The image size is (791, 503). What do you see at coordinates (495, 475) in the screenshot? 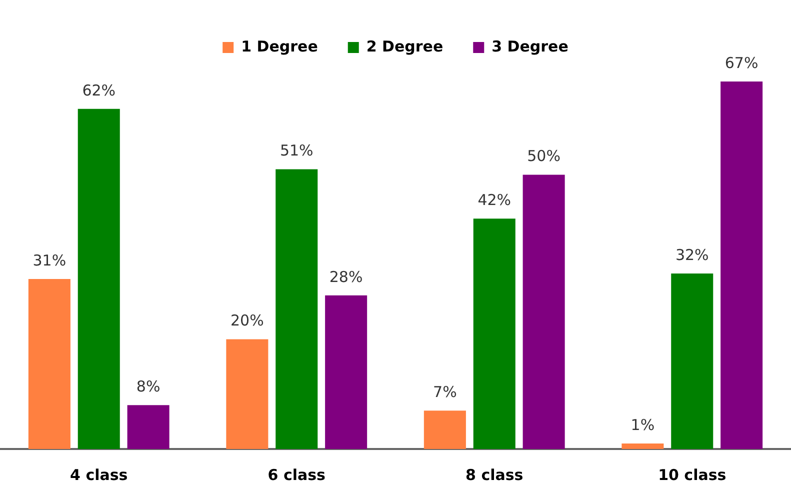
I see `x-tick-label: 8 class` at bounding box center [495, 475].